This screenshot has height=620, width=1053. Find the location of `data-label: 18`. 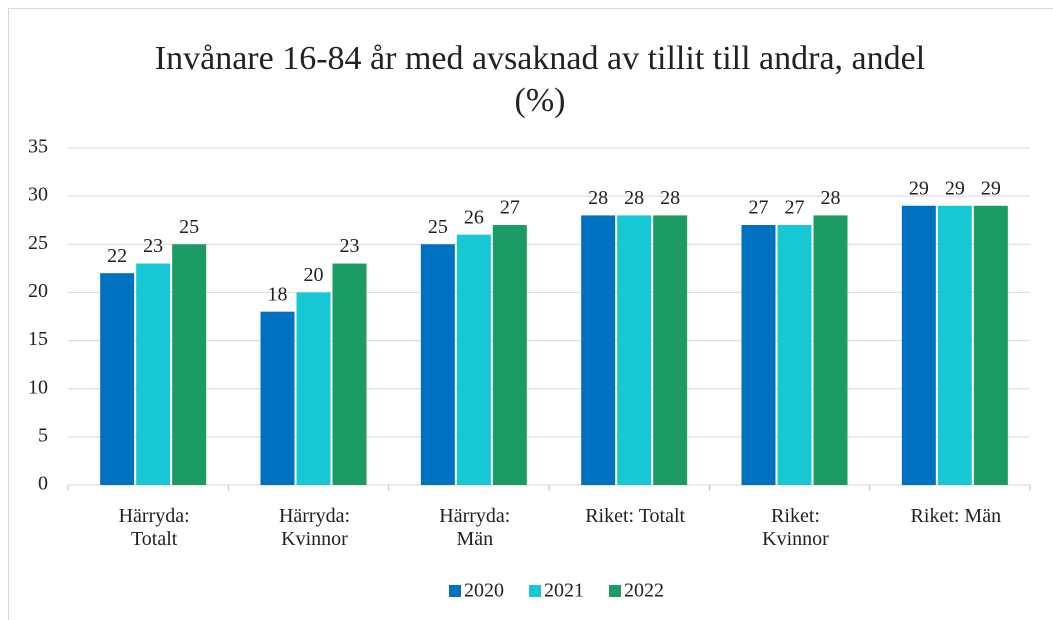

data-label: 18 is located at coordinates (278, 294).